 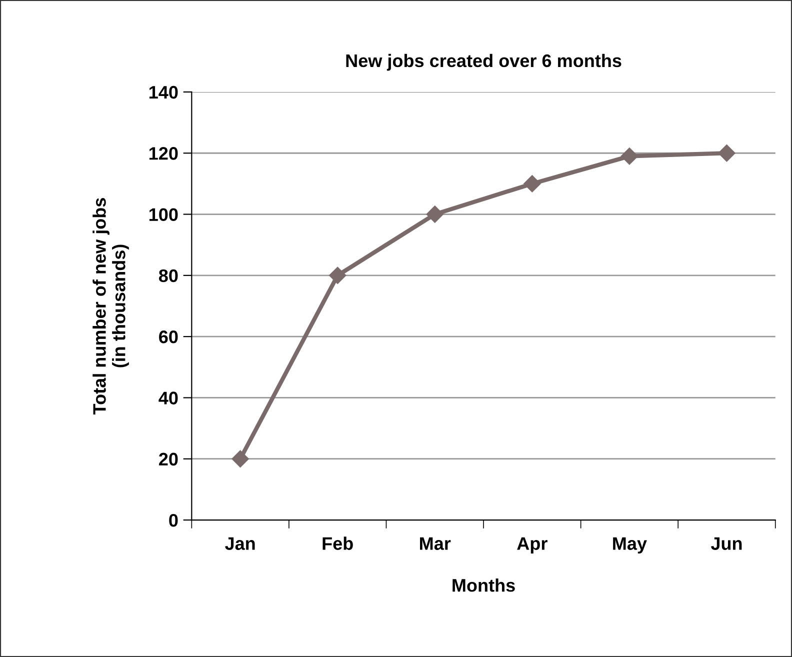 I want to click on y-tick-label: 80, so click(x=168, y=275).